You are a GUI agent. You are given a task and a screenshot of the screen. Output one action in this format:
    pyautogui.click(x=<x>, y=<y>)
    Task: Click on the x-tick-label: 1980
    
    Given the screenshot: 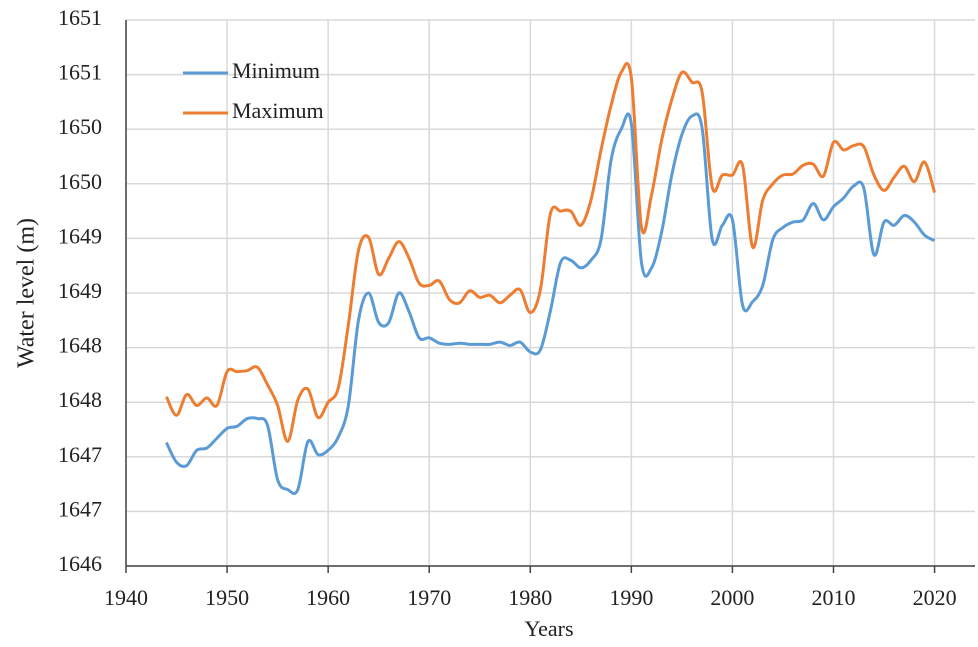 What is the action you would take?
    pyautogui.click(x=530, y=597)
    